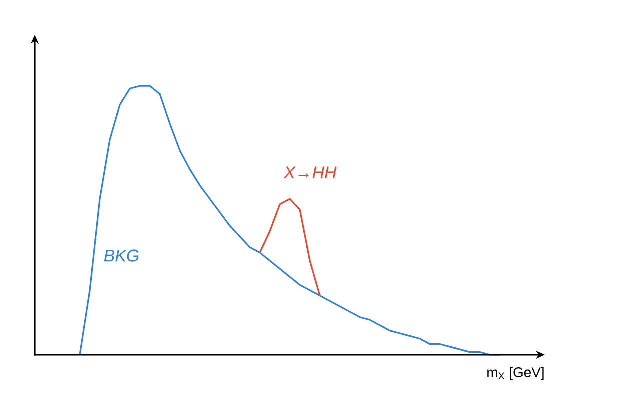 This screenshot has width=620, height=401. Describe the element at coordinates (121, 256) in the screenshot. I see `series-label: BKG` at that location.